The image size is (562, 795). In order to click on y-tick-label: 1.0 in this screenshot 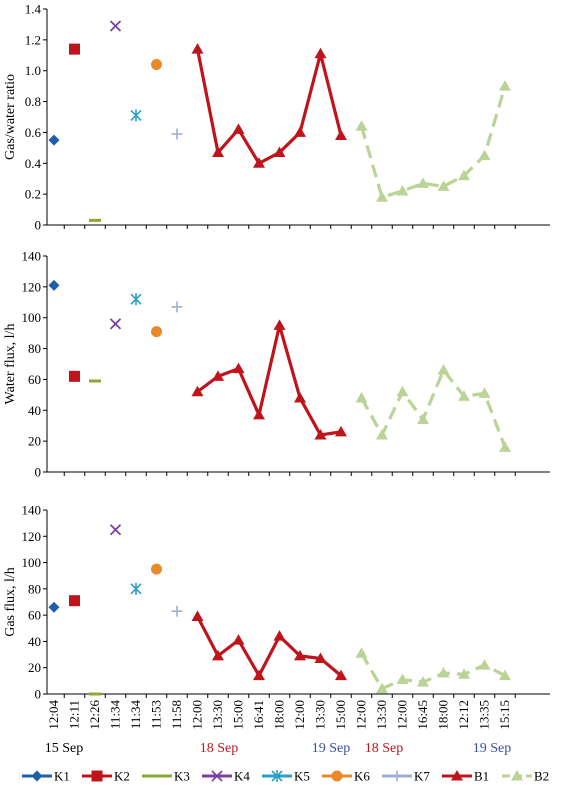, I will do `click(33, 70)`.